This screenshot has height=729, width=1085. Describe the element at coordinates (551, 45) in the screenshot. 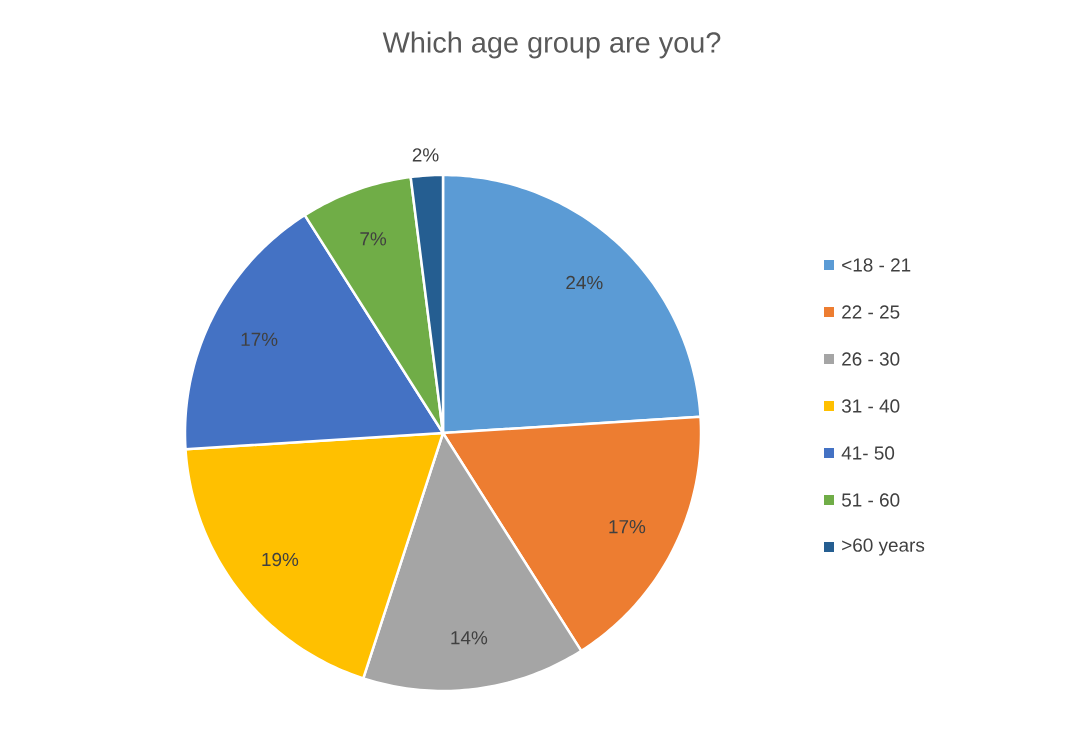

I see `chart-title: Which age group are you?` at that location.